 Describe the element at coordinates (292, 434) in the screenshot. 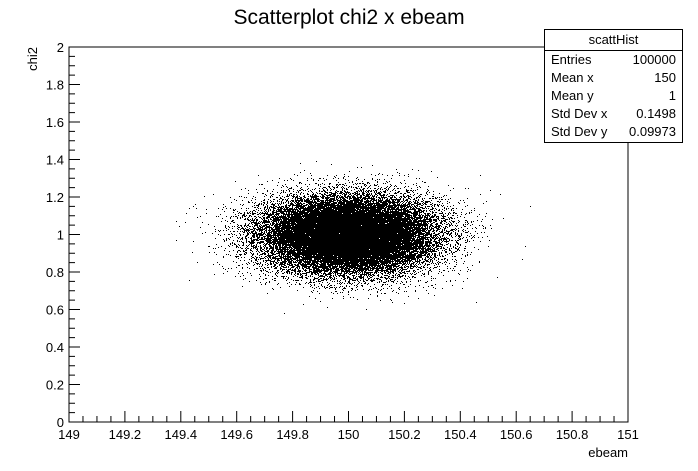

I see `x-tick-label: 149.8` at that location.